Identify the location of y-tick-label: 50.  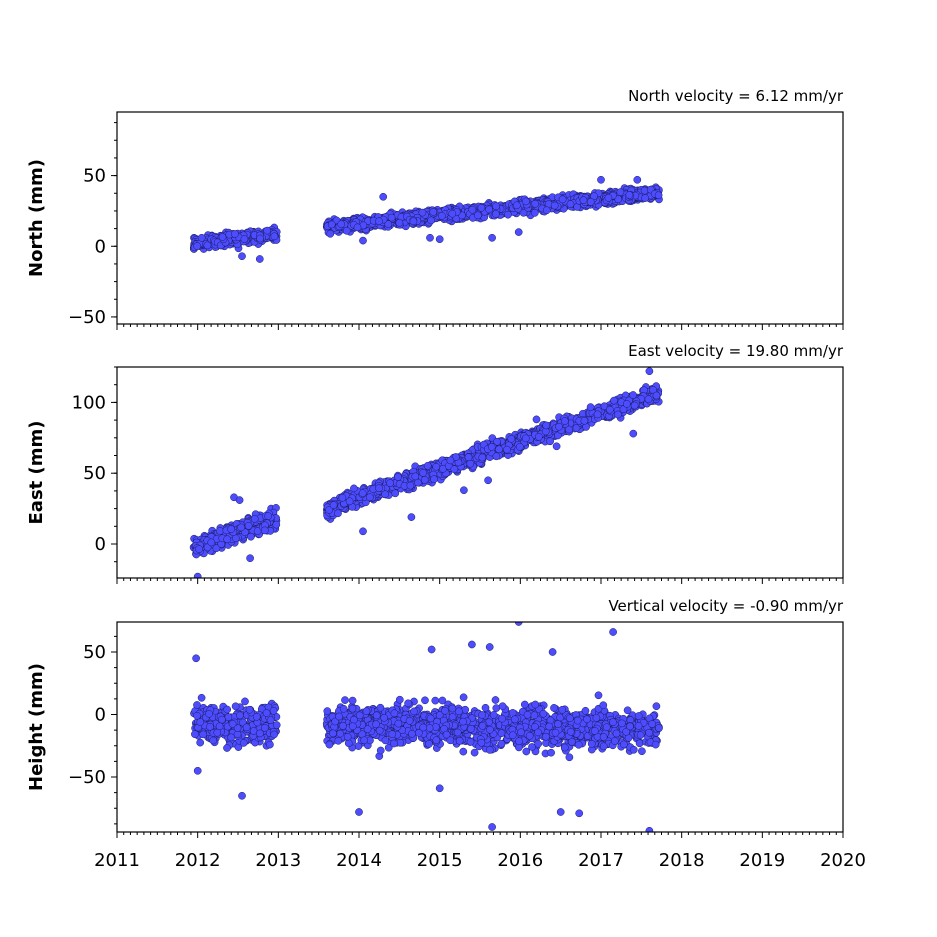
(94, 176).